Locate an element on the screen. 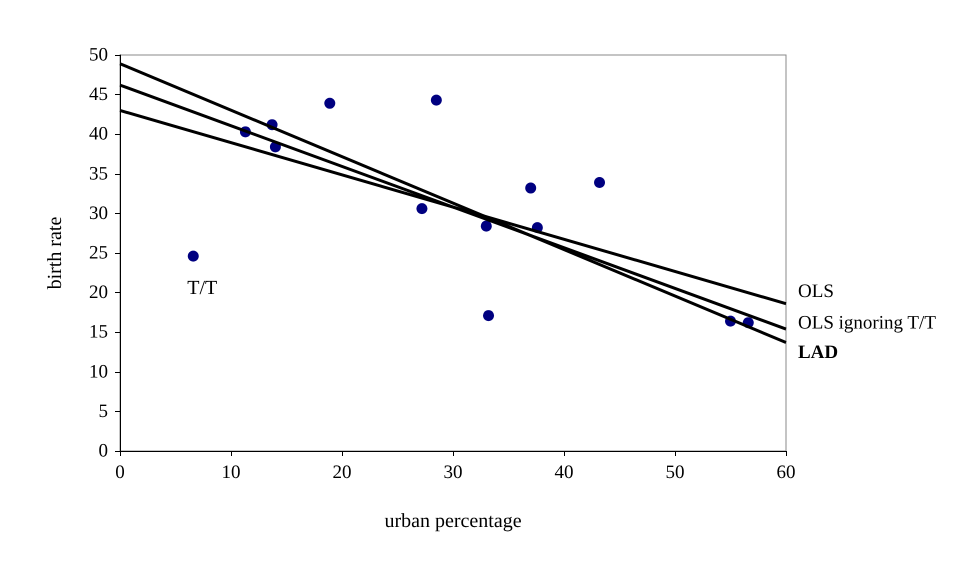 Image resolution: width=977 pixels, height=577 pixels. y-tick-label: 35 is located at coordinates (98, 173).